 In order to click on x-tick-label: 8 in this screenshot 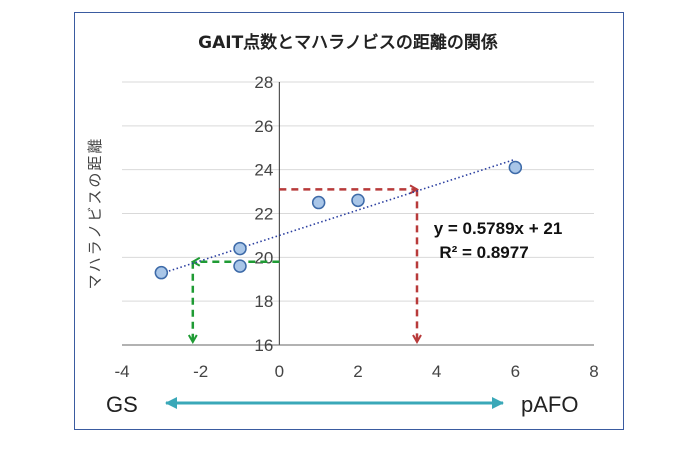, I will do `click(593, 371)`.